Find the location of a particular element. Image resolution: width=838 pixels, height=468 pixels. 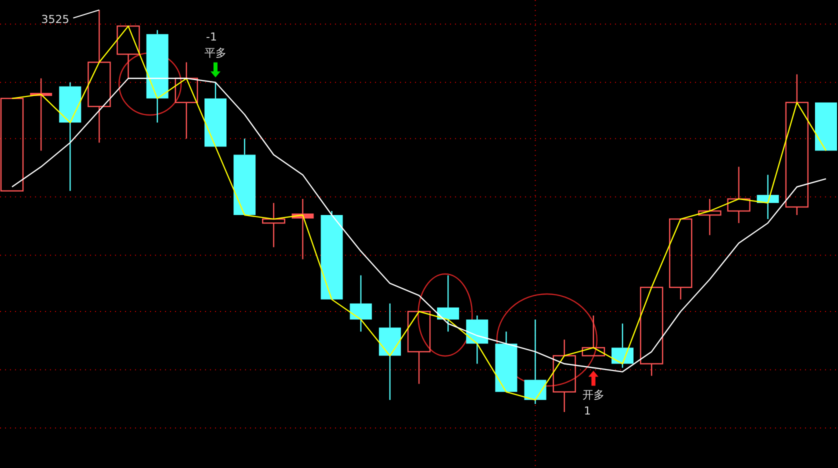

annotation: 平多 is located at coordinates (215, 53).